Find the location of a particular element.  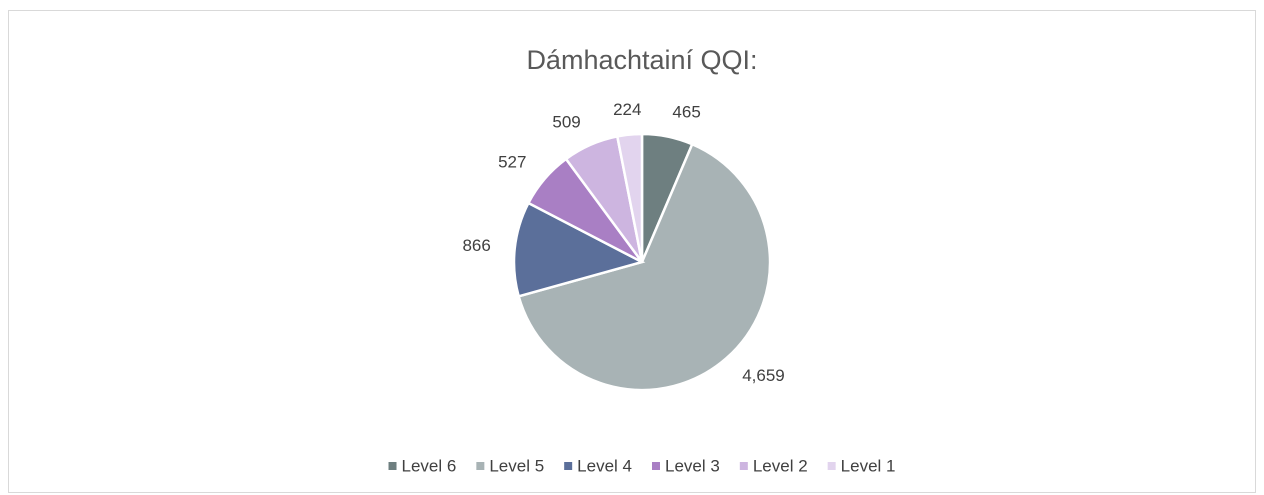

data-label: 509 is located at coordinates (566, 121).